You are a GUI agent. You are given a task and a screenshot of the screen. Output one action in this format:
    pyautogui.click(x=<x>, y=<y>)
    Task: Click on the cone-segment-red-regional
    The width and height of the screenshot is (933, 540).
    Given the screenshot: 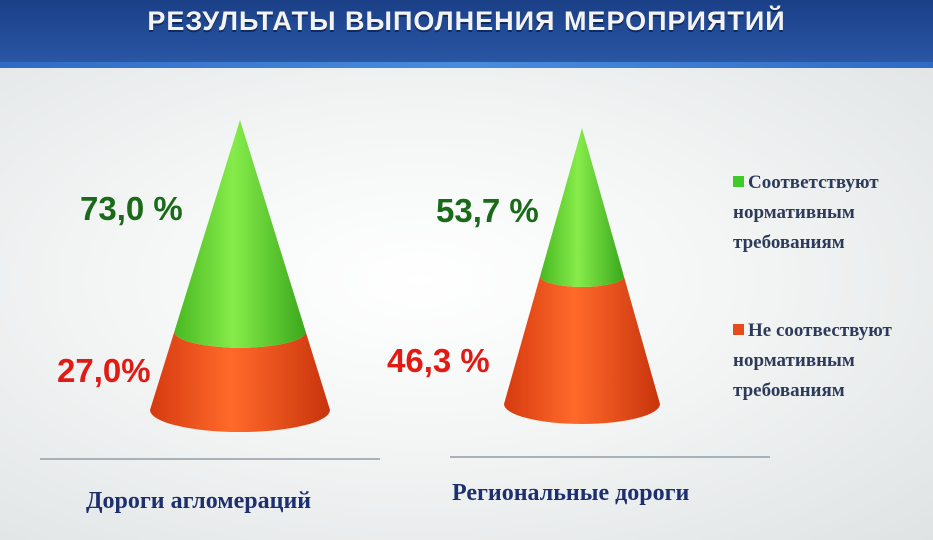 What is the action you would take?
    pyautogui.click(x=582, y=350)
    